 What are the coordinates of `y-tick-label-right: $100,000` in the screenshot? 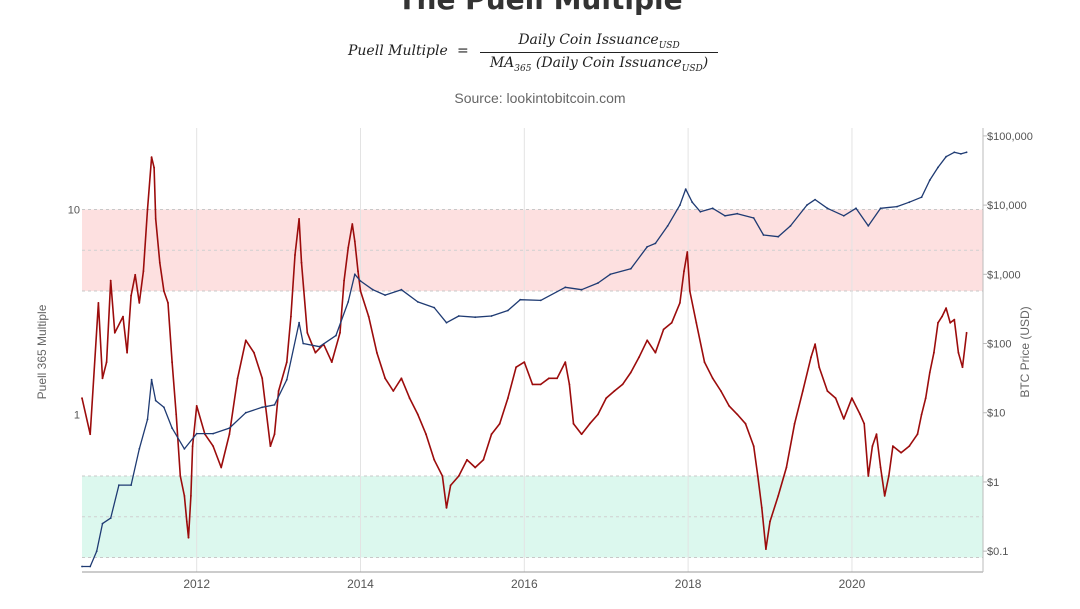 It's located at (1010, 137).